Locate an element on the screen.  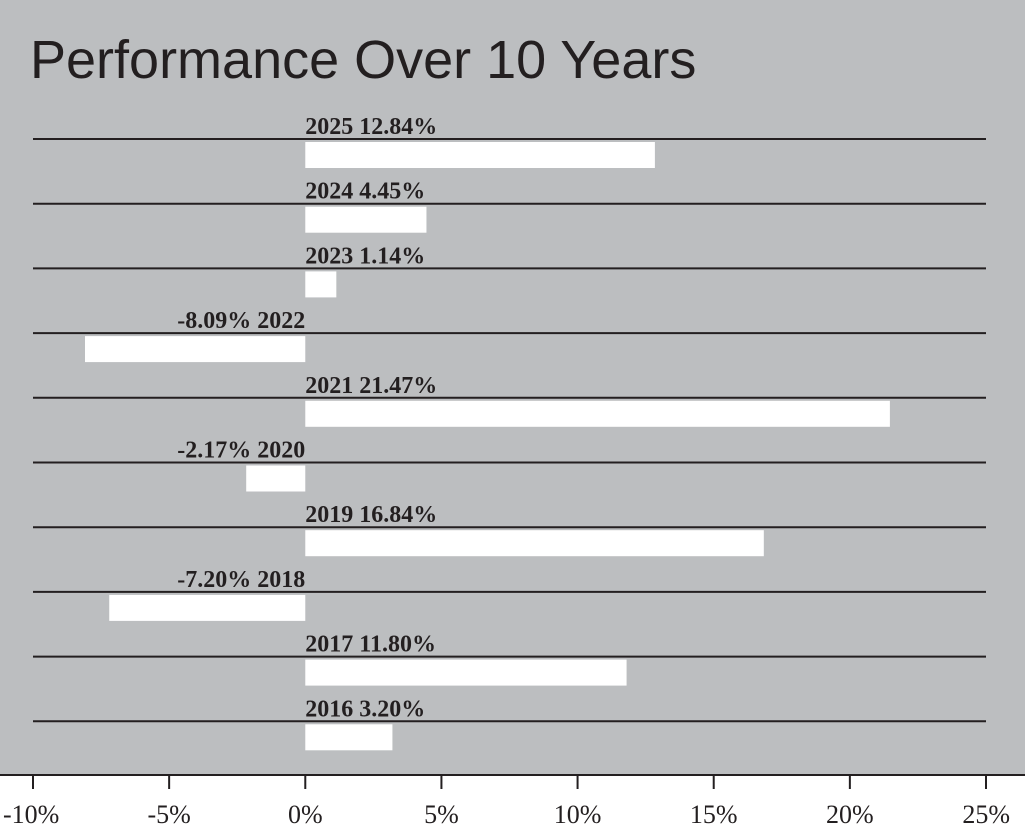
x-tick-label: -10% is located at coordinates (31, 814).